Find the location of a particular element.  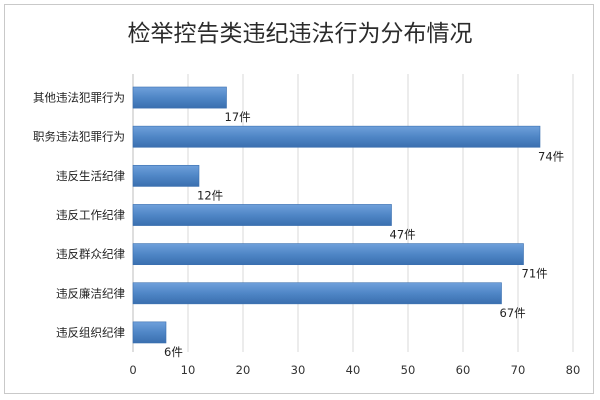

x-tick-label: 30 is located at coordinates (298, 370).